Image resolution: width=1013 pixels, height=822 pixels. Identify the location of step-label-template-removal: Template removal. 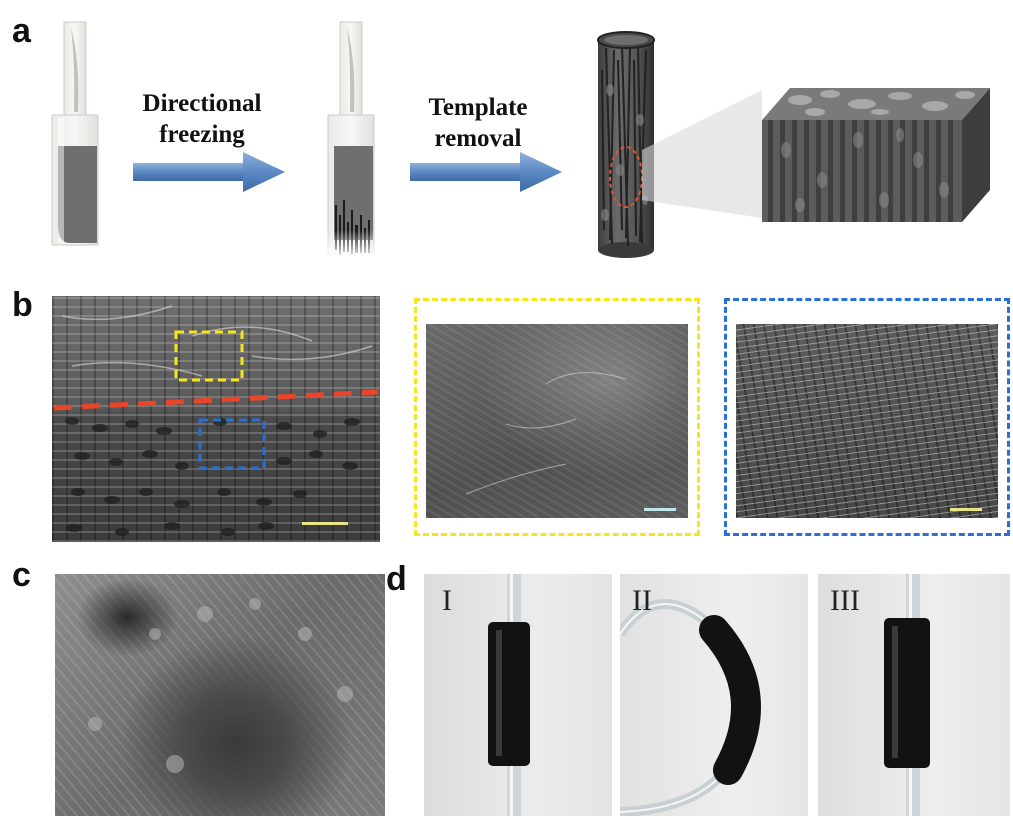
(478, 123).